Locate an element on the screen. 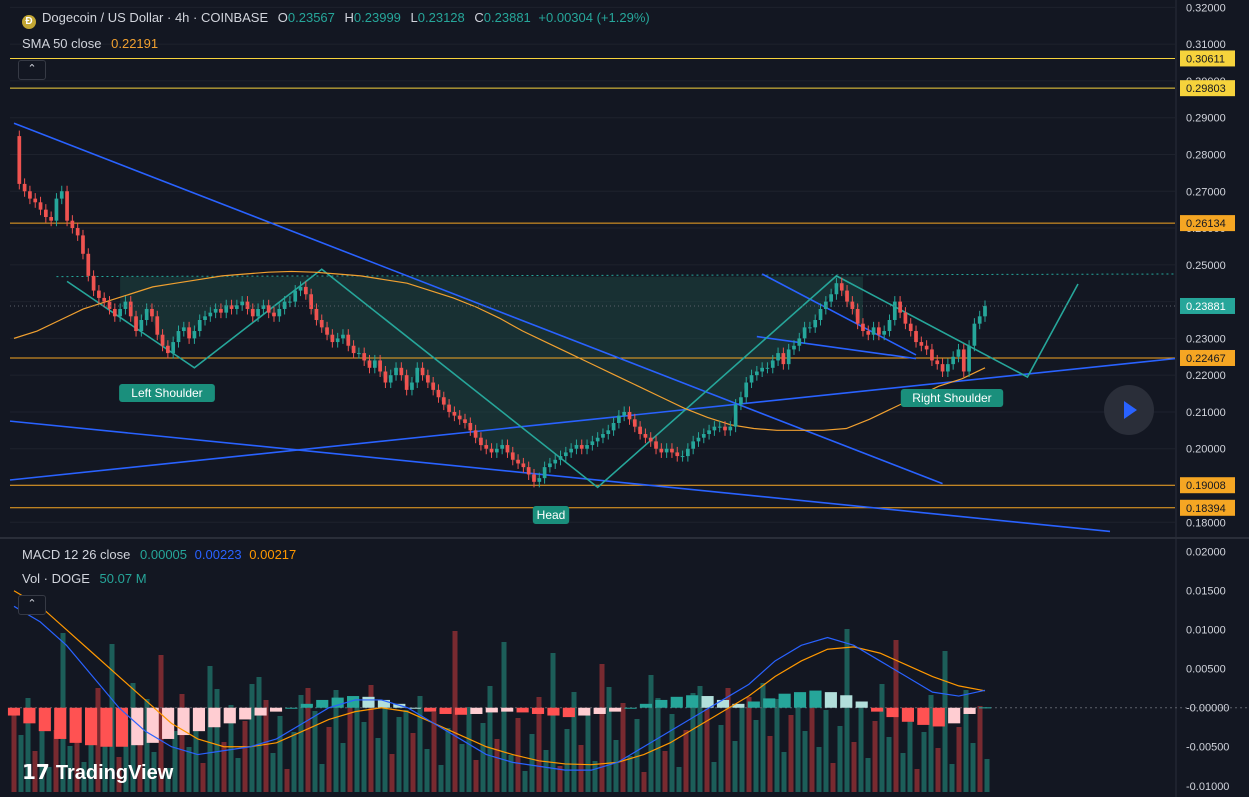  tradingview-logo: 17 TradingView is located at coordinates (97, 772).